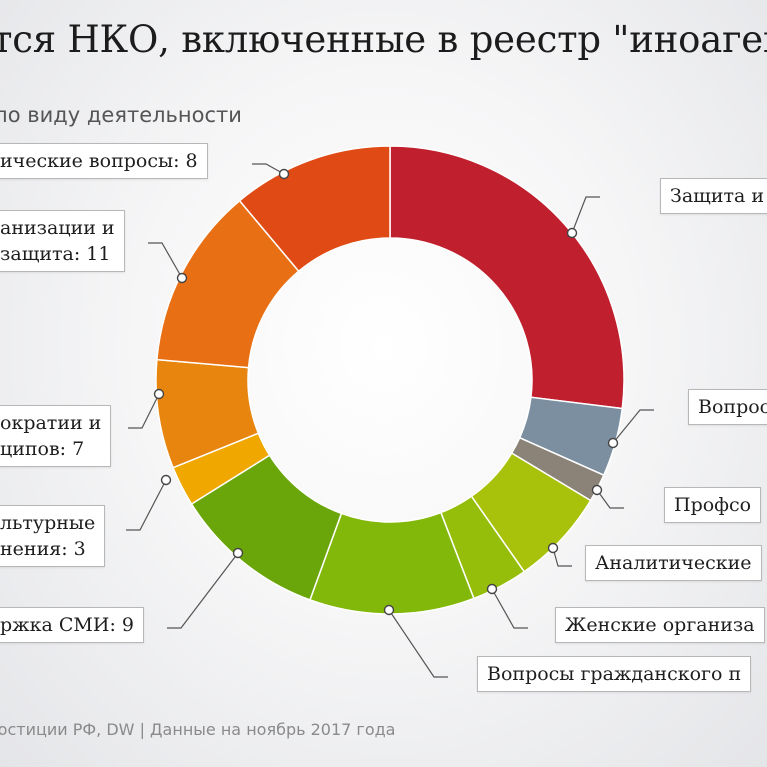 Image resolution: width=767 pixels, height=767 pixels. I want to click on slice-label: Профсо, so click(713, 505).